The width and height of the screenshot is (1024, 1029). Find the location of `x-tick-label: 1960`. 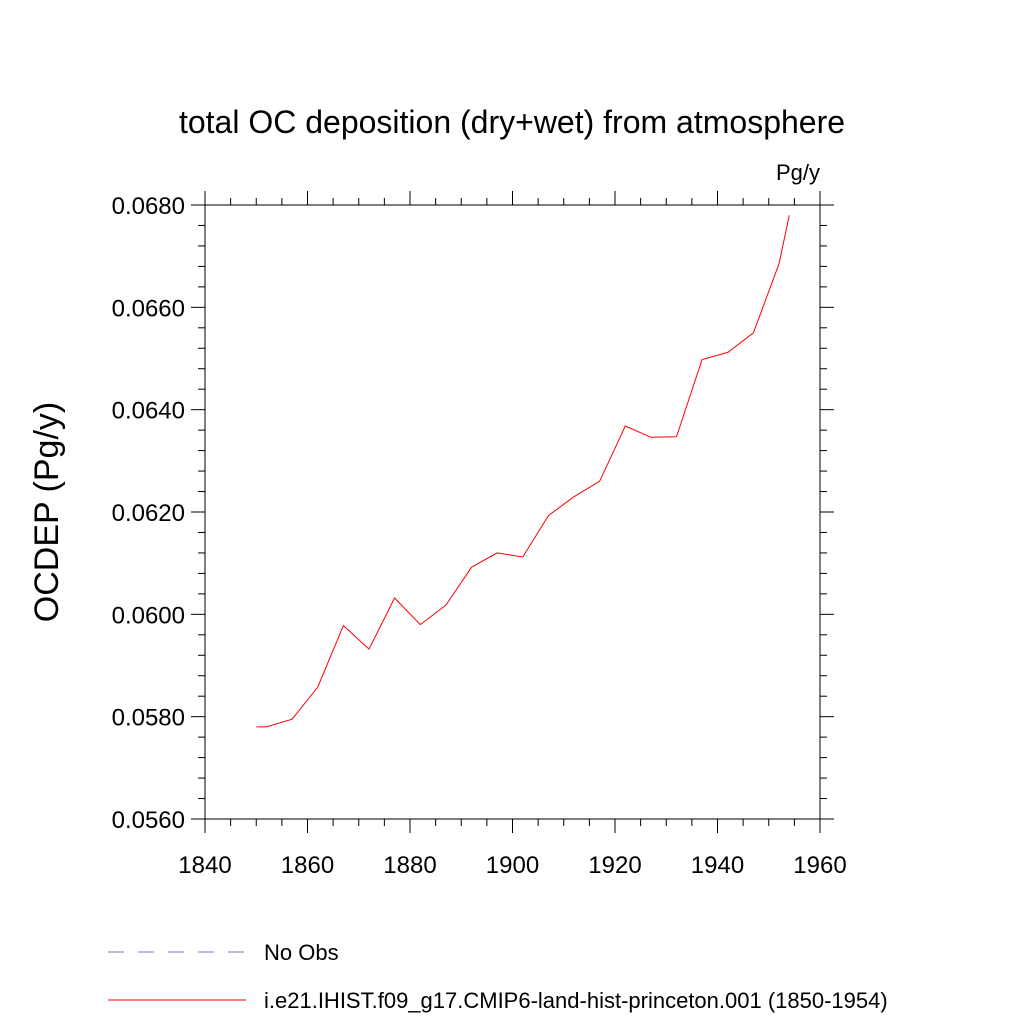

x-tick-label: 1960 is located at coordinates (819, 865).